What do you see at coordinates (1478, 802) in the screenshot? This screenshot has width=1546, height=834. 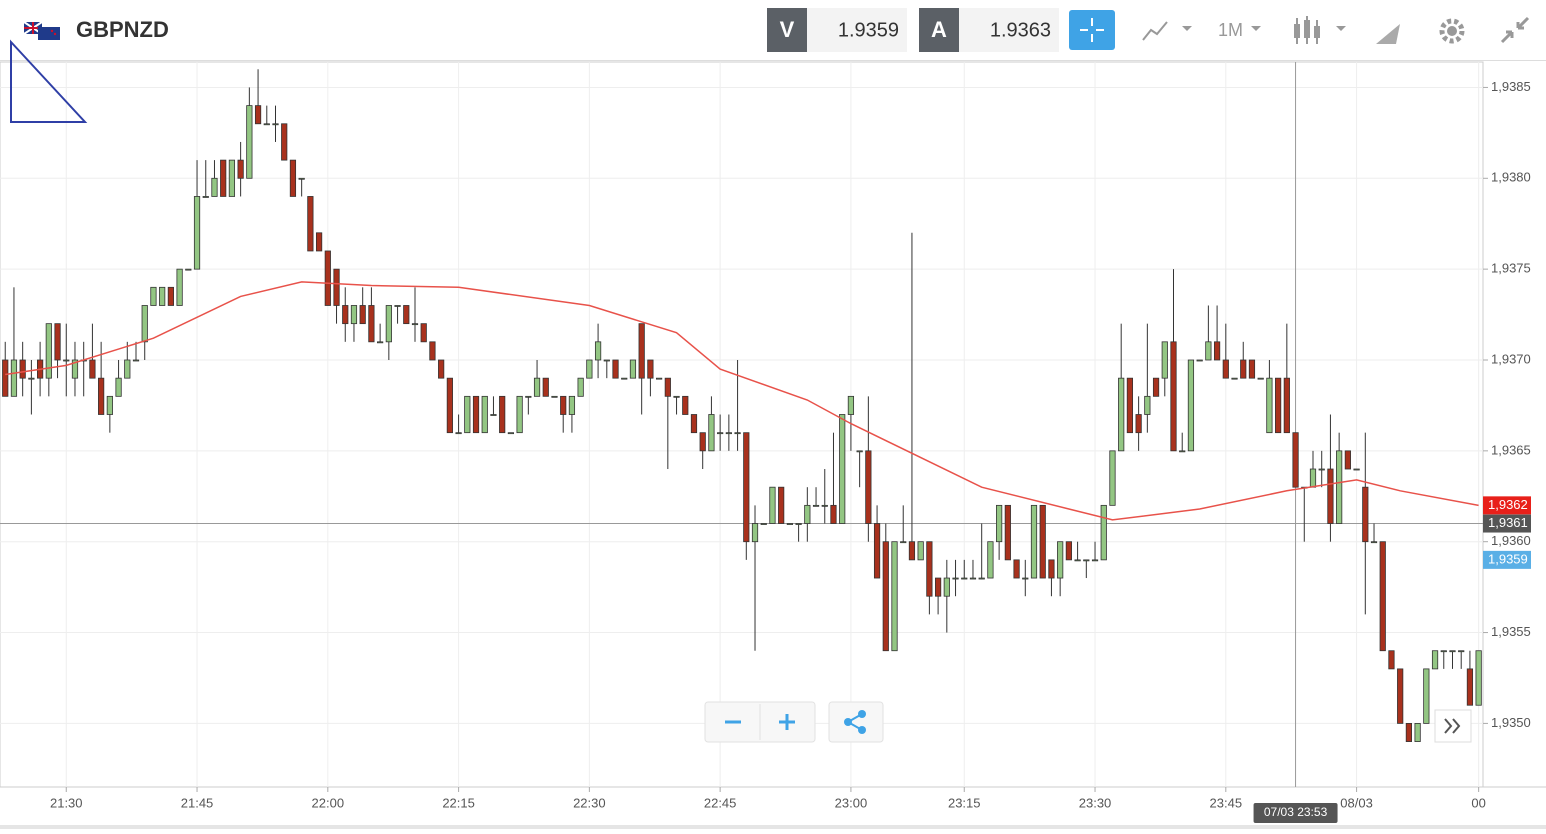 I see `x-tick-label: 00` at bounding box center [1478, 802].